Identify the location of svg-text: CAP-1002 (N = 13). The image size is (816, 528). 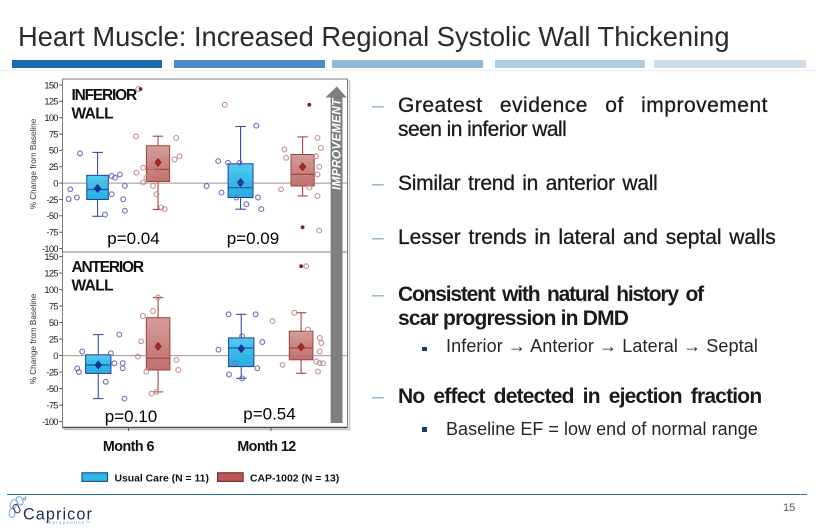
(294, 479).